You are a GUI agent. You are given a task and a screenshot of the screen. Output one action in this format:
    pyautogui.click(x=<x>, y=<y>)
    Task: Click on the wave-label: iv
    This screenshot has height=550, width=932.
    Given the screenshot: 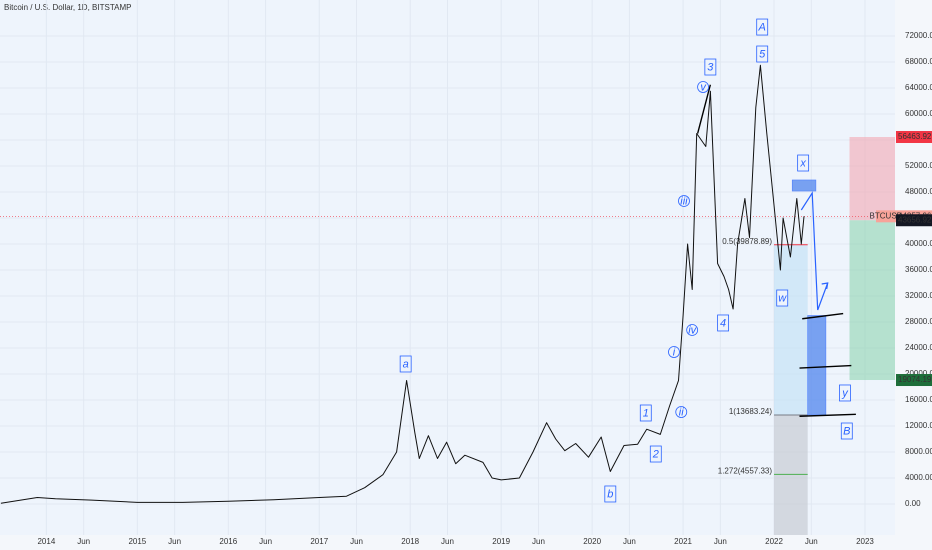 What is the action you would take?
    pyautogui.click(x=692, y=330)
    